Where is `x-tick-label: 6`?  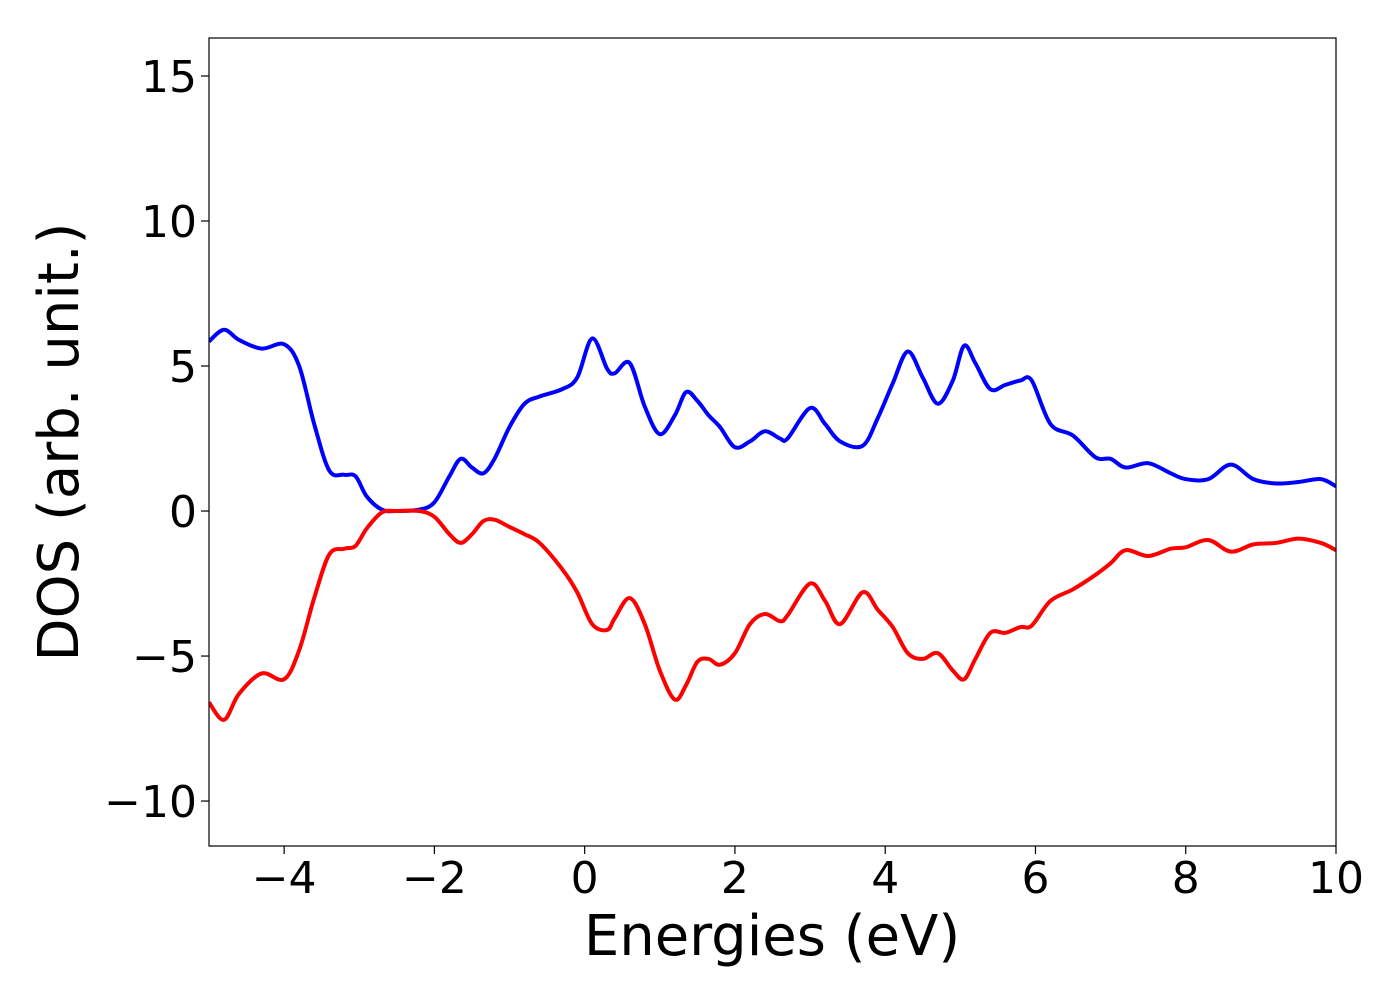 x-tick-label: 6 is located at coordinates (1035, 878).